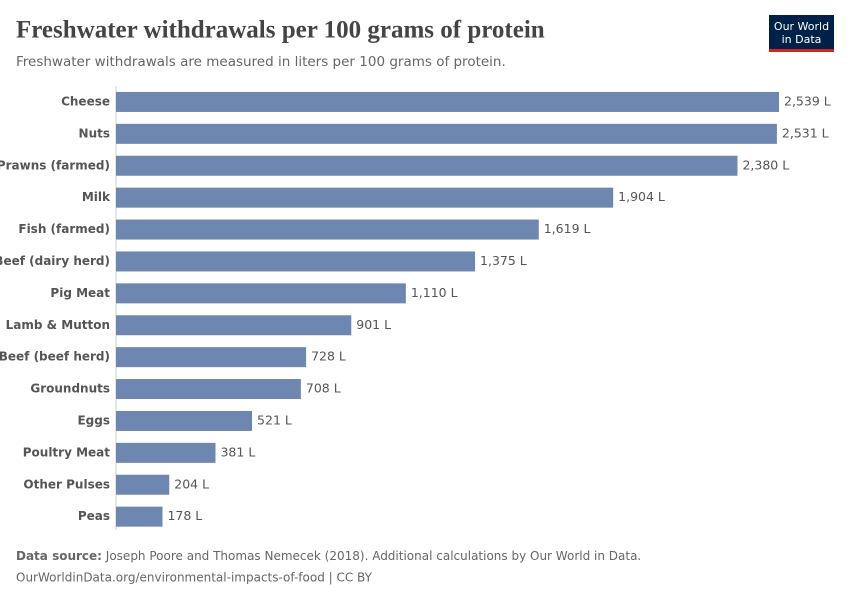  I want to click on category-label: Prawns (farmed), so click(55, 165).